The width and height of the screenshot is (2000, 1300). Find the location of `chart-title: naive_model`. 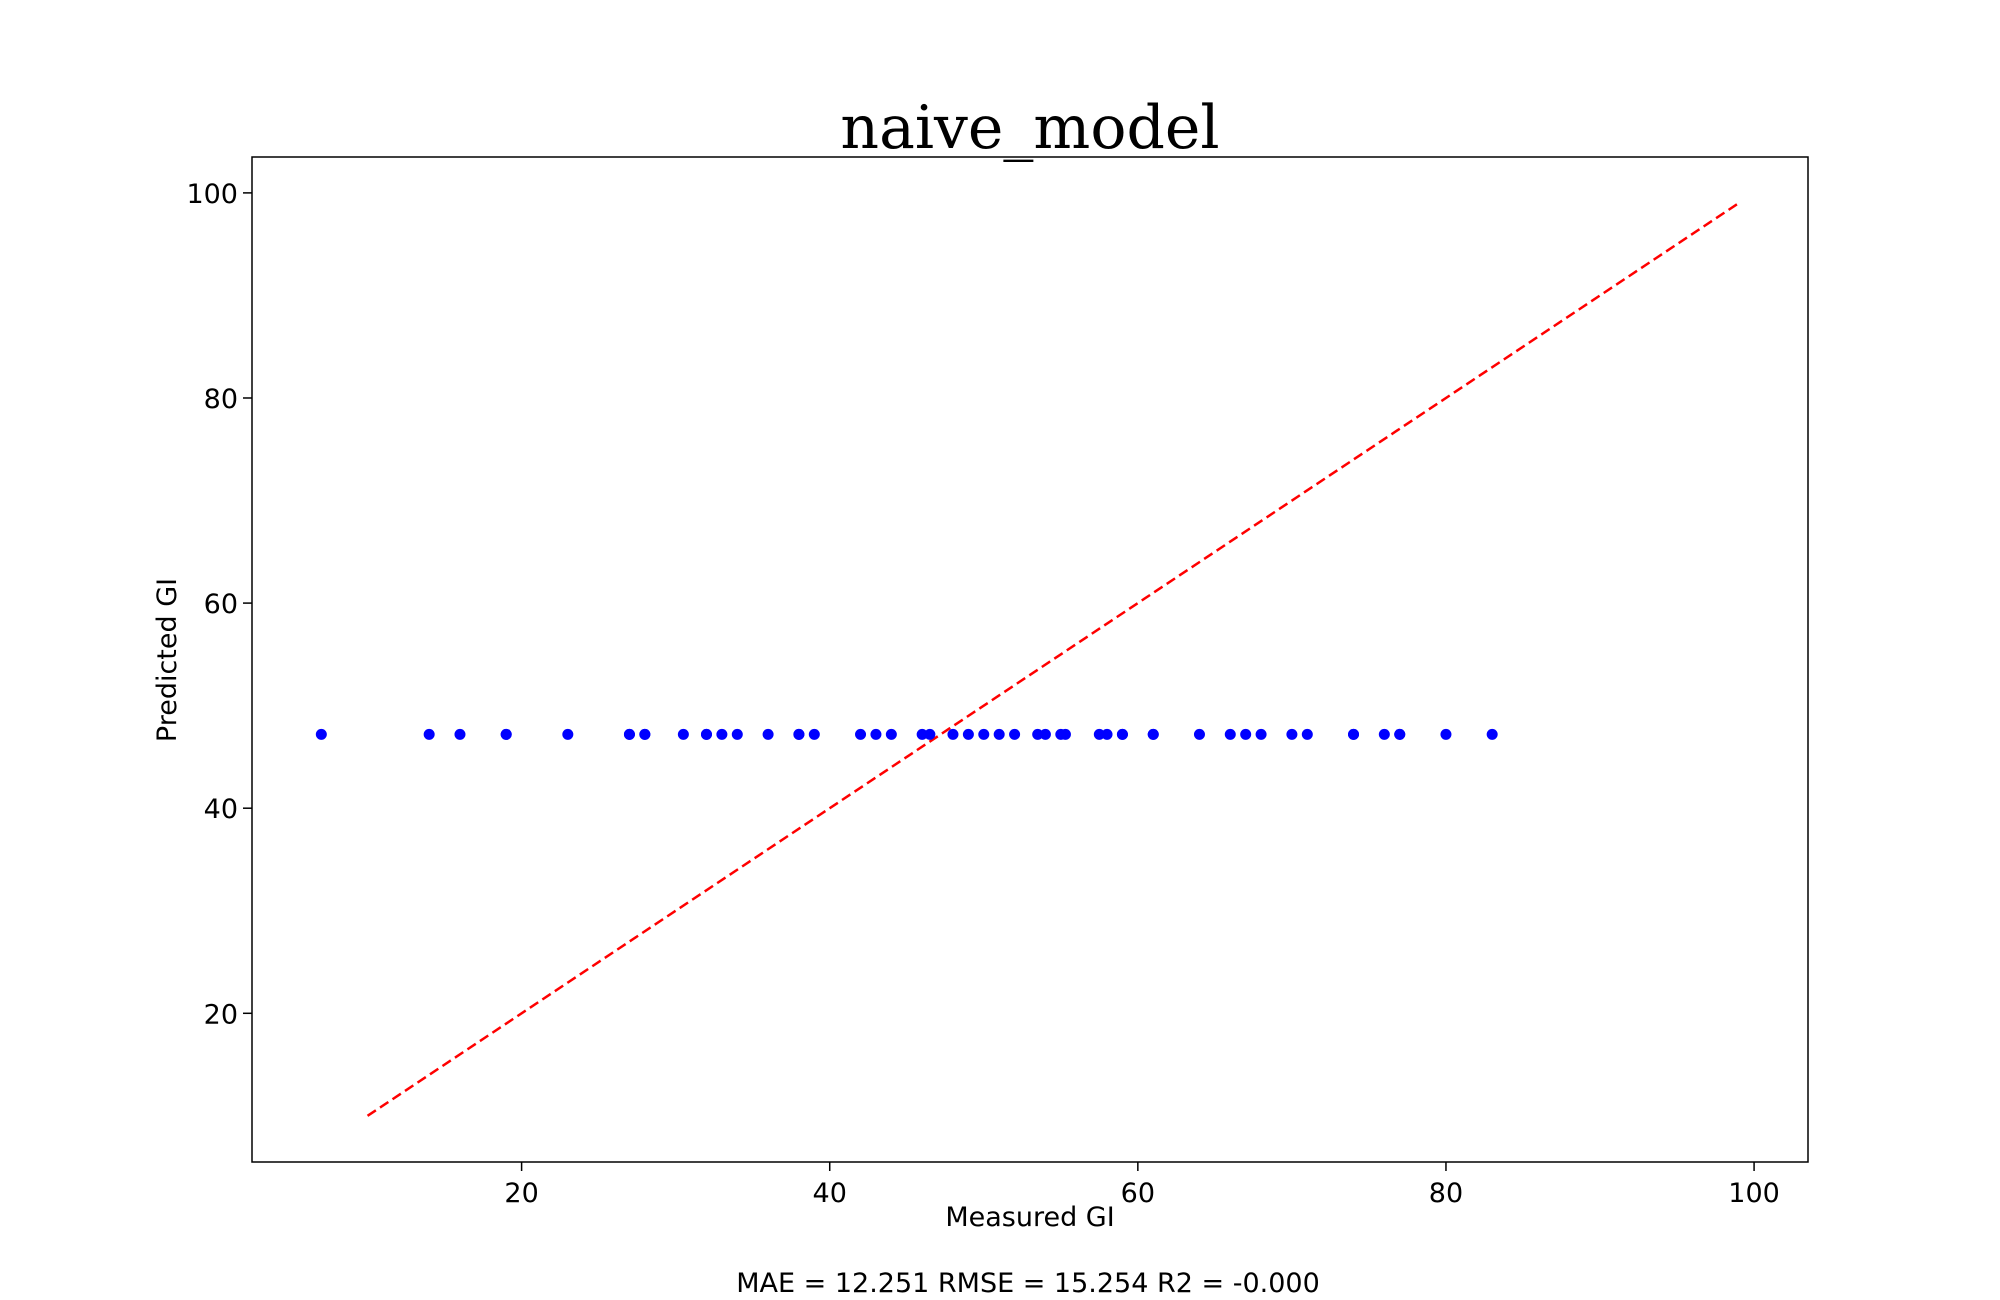

chart-title: naive_model is located at coordinates (1029, 128).